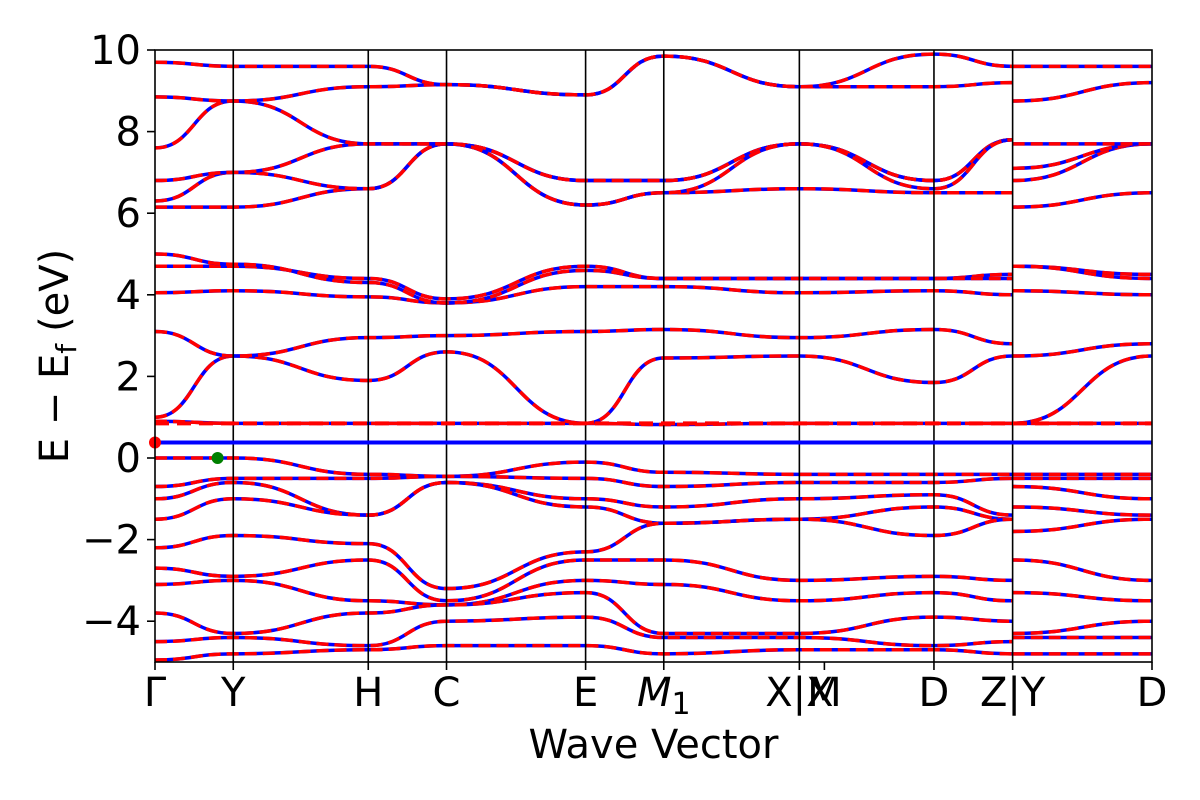 This screenshot has width=1200, height=800. I want to click on band-v4-spin-down, so click(653, 503).